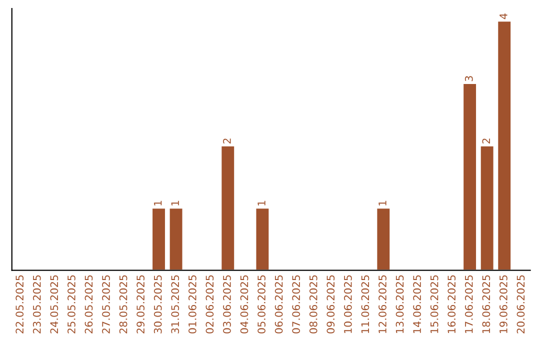  Describe the element at coordinates (20, 304) in the screenshot. I see `x-tick-label: 22.05.2025` at that location.